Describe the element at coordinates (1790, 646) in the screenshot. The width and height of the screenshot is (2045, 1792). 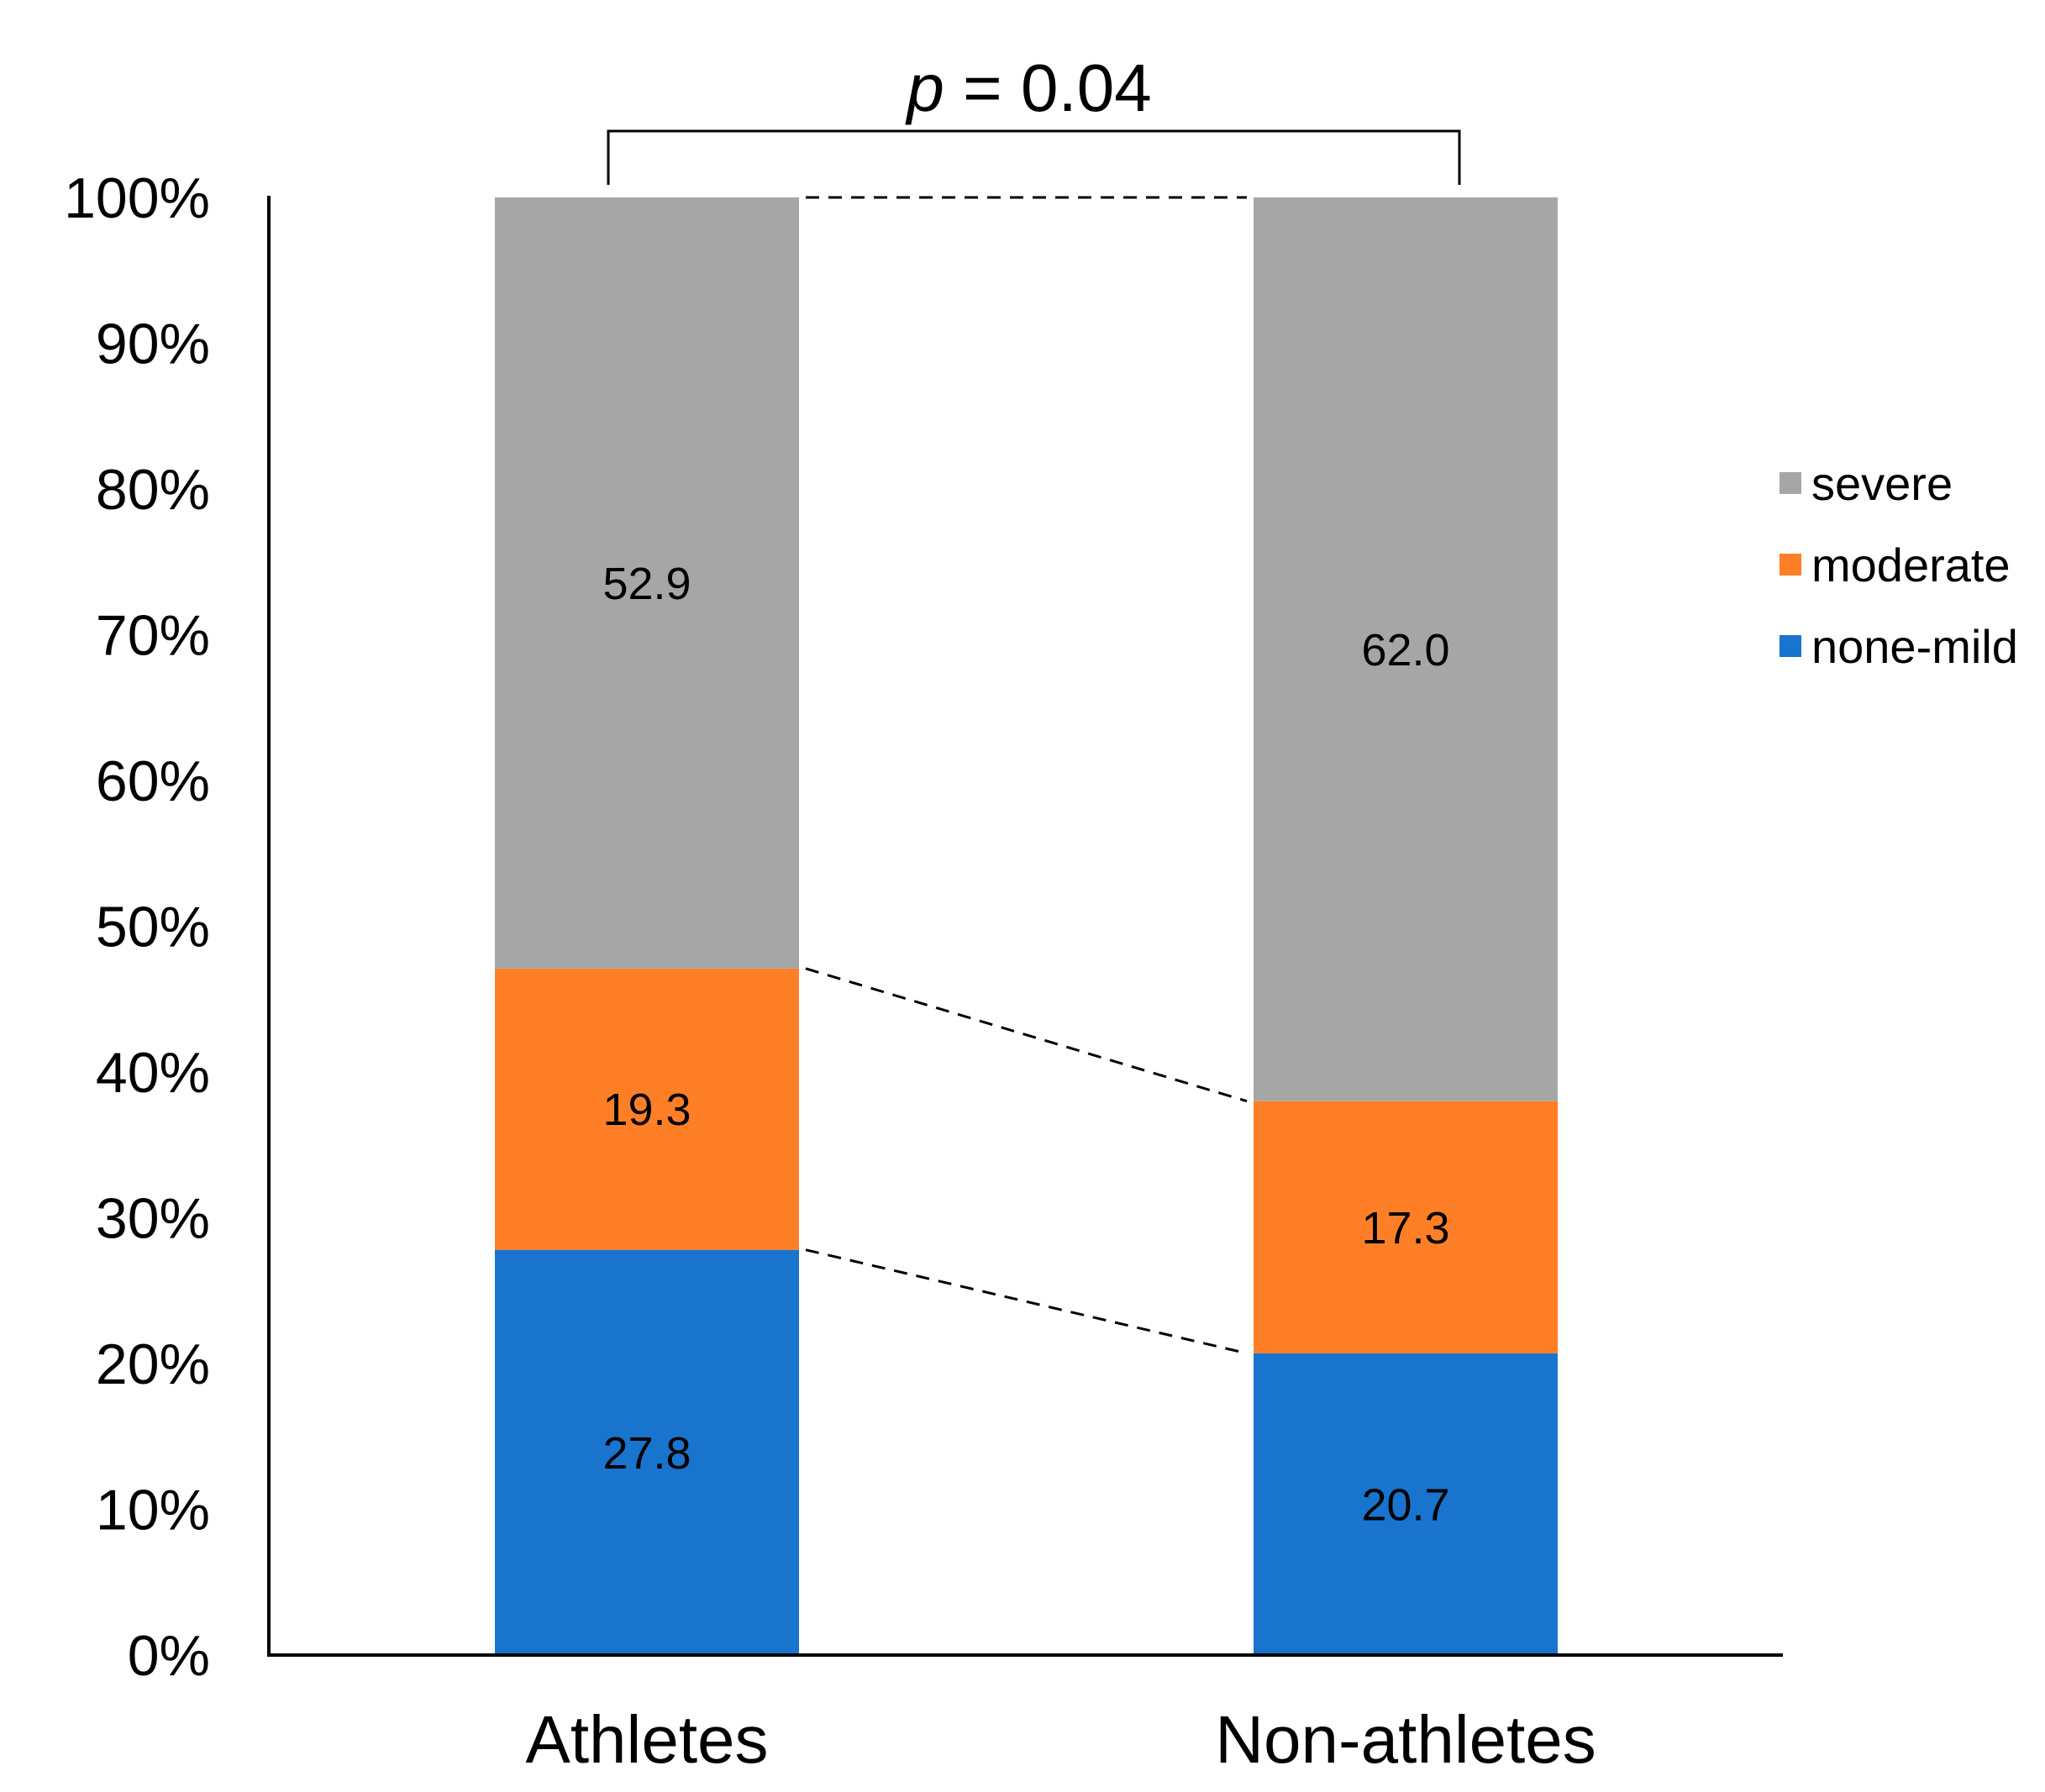
I see `legend-swatch-none-mild` at that location.